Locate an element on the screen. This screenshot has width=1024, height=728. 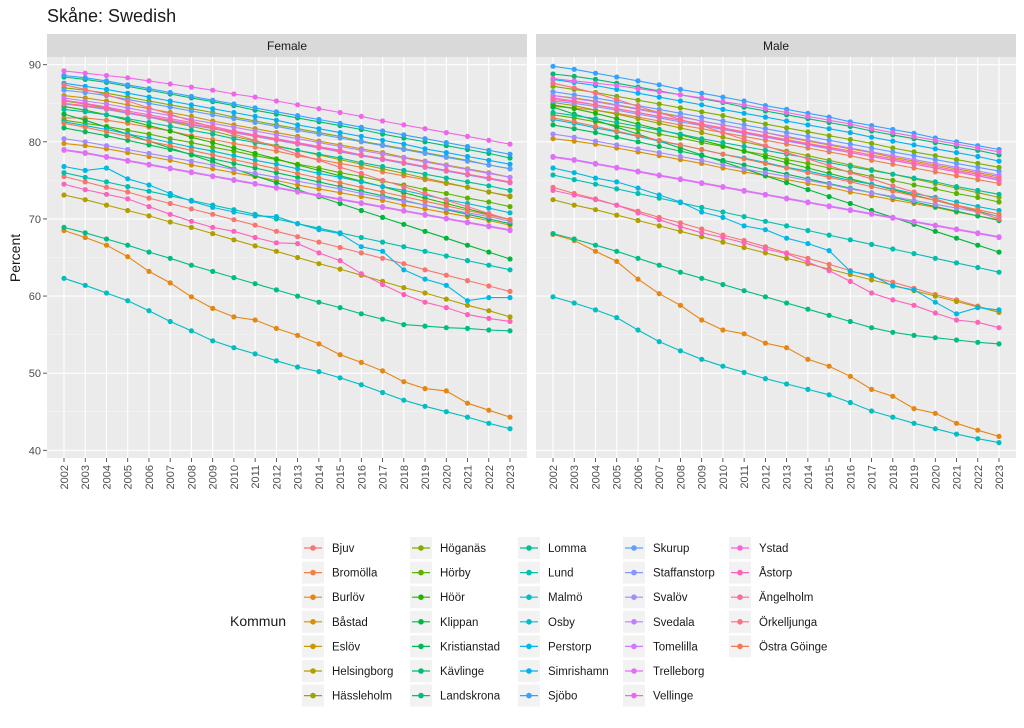
legend-item: Burlöv is located at coordinates (333, 597).